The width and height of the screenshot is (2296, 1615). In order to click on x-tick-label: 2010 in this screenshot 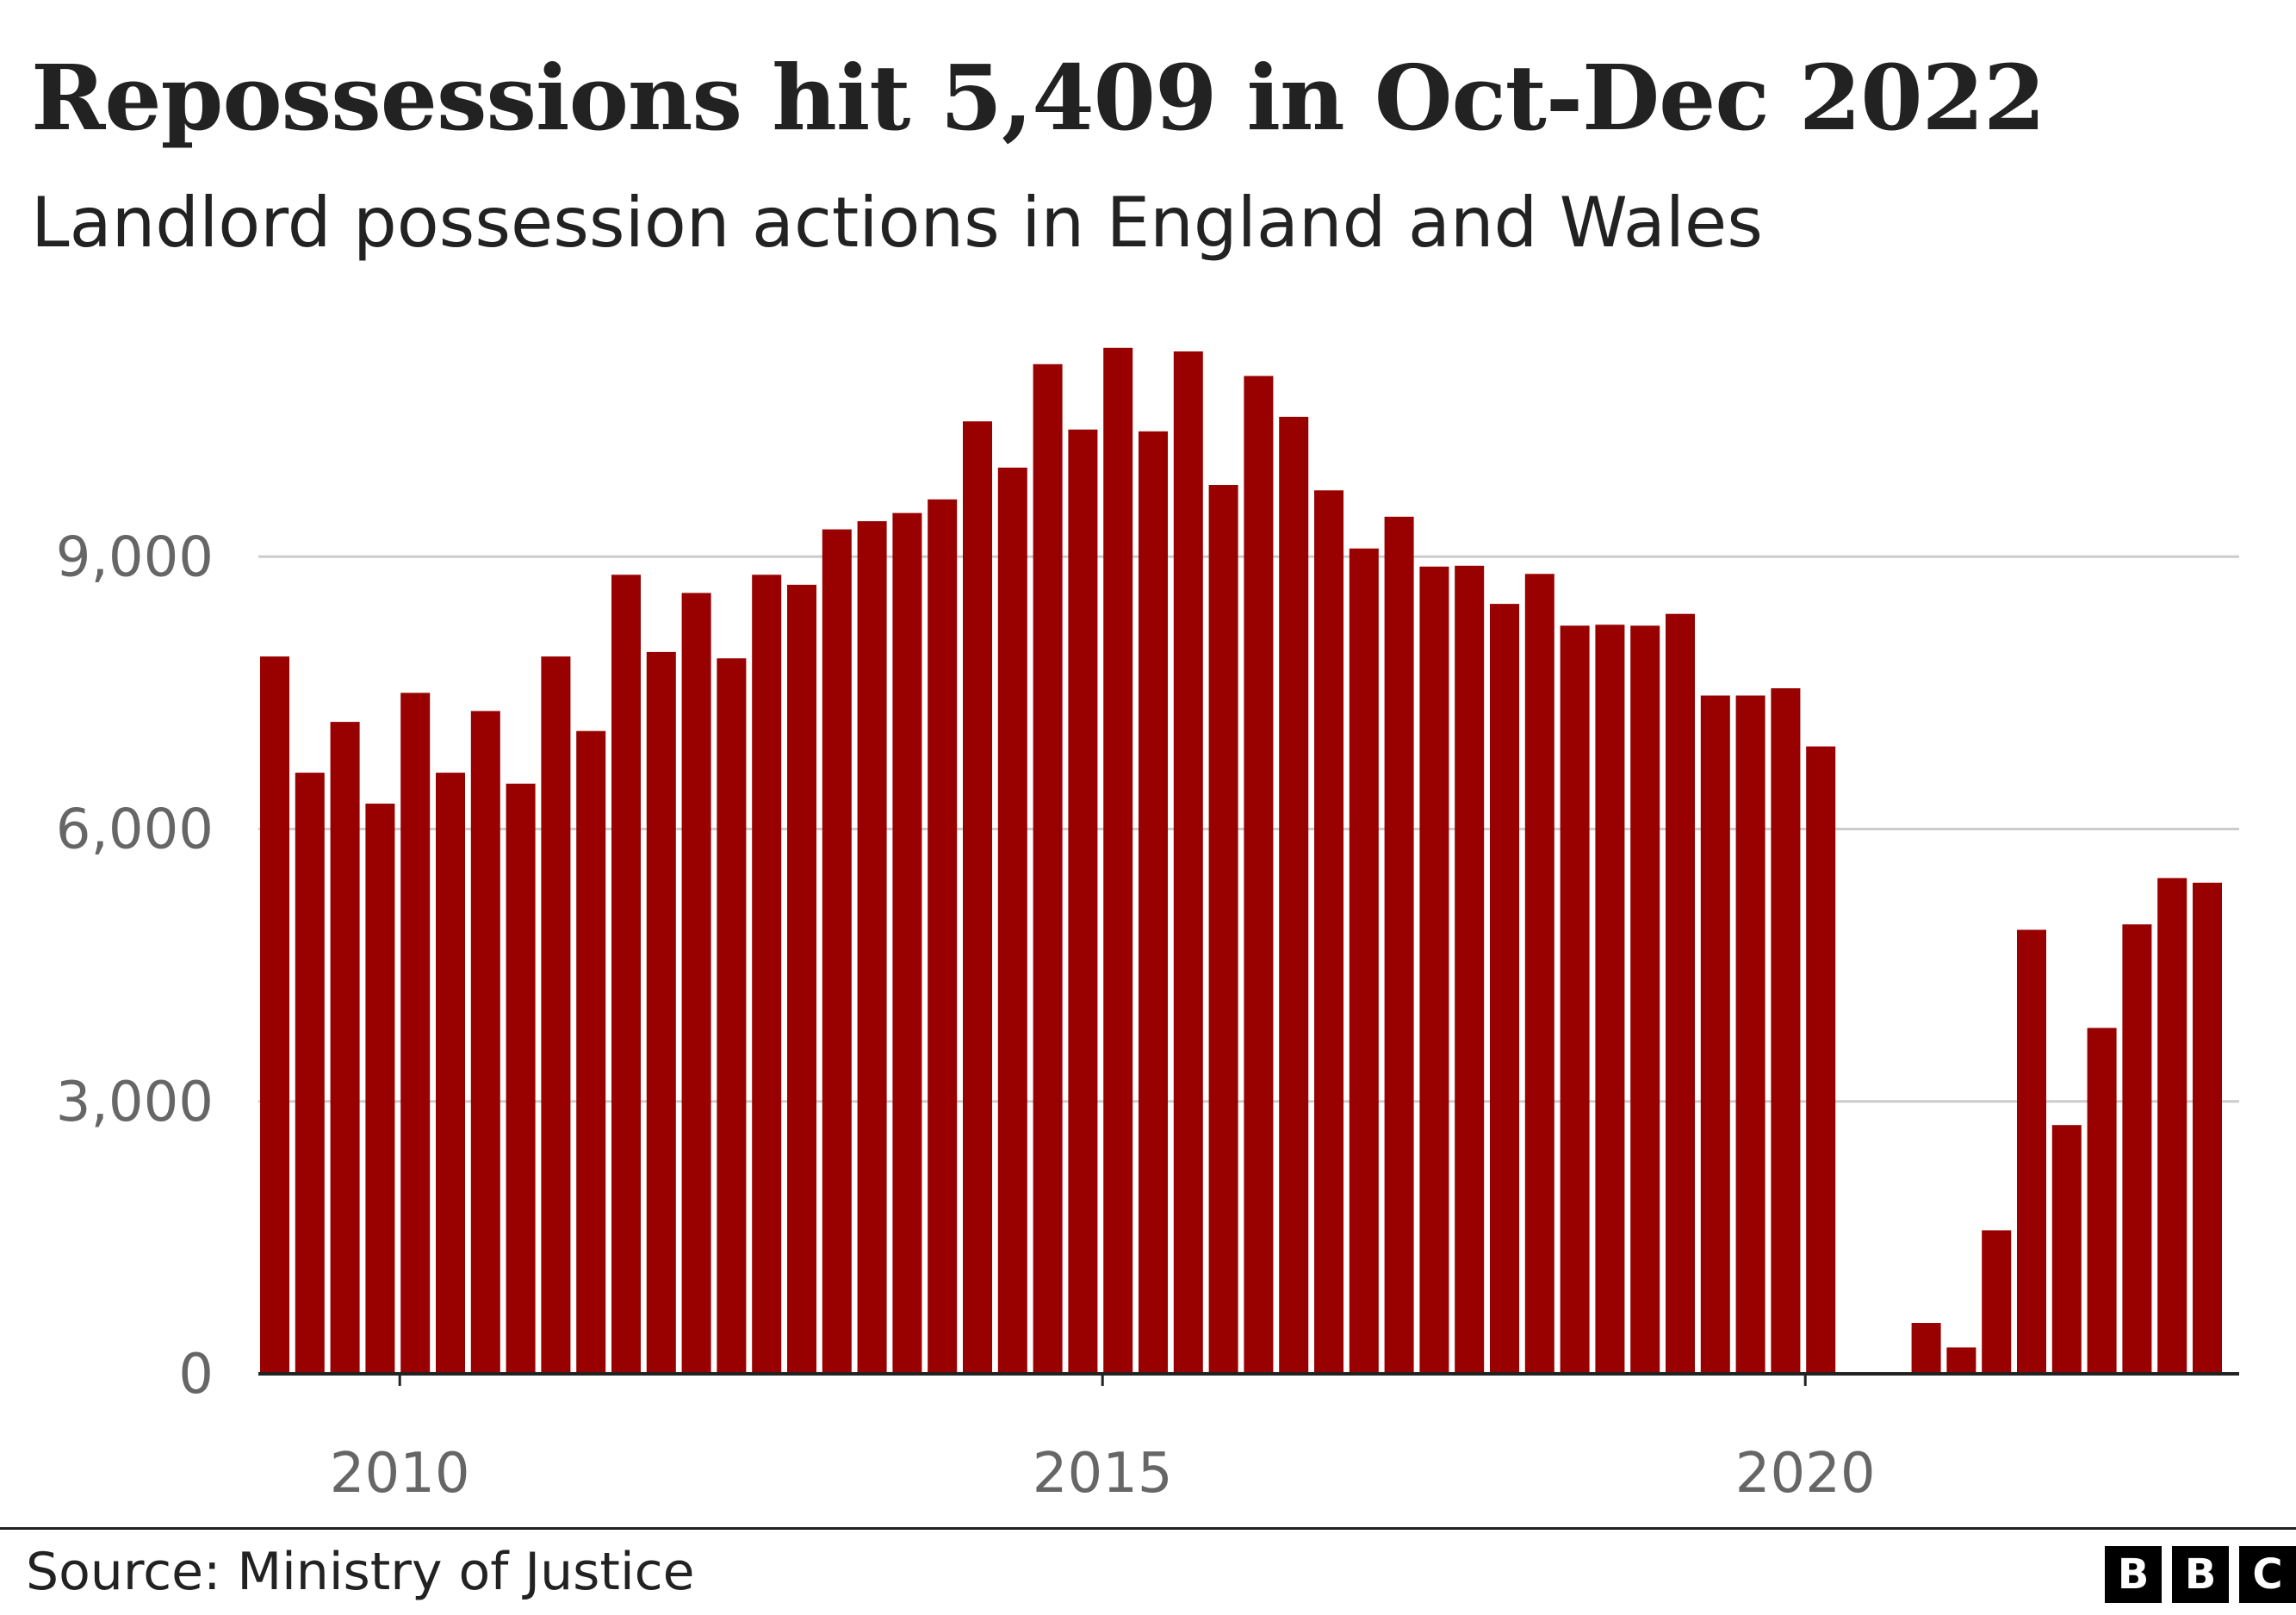, I will do `click(400, 1474)`.